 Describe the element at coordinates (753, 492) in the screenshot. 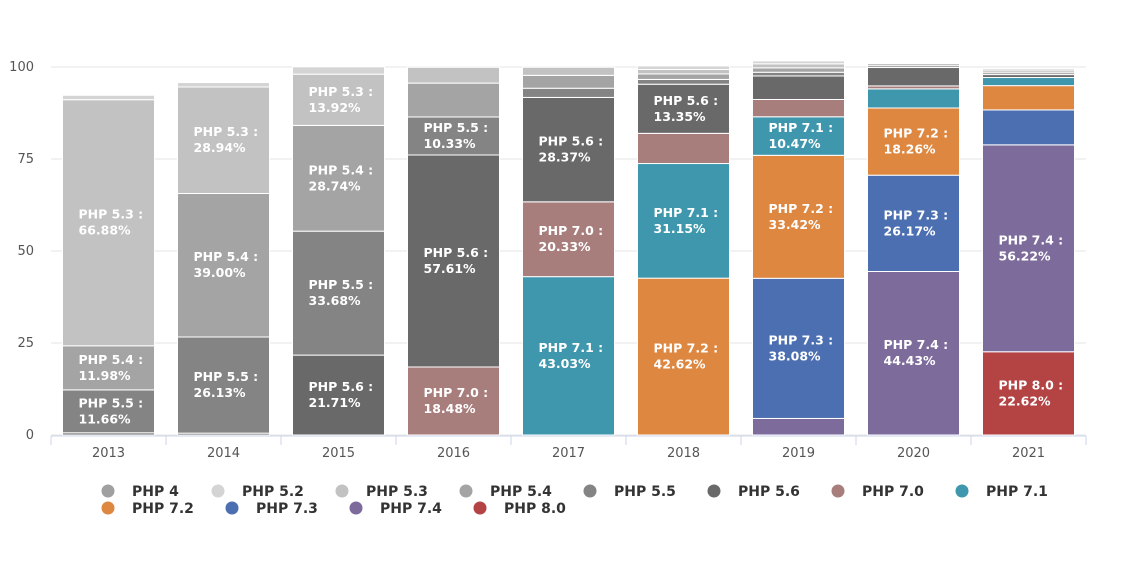

I see `legend-item-php-5-6: PHP 5.6` at that location.